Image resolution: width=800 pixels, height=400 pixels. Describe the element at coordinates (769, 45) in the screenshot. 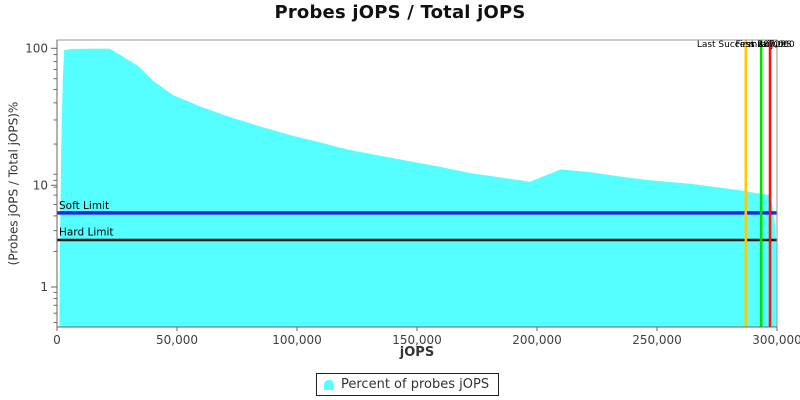

I see `max-jops-label: max jOPS` at that location.